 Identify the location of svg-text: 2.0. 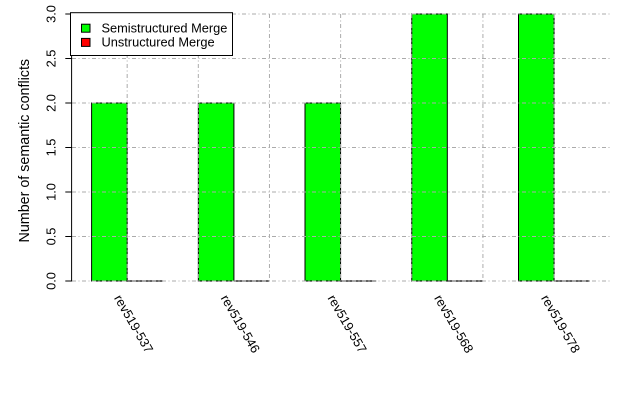
(51, 103).